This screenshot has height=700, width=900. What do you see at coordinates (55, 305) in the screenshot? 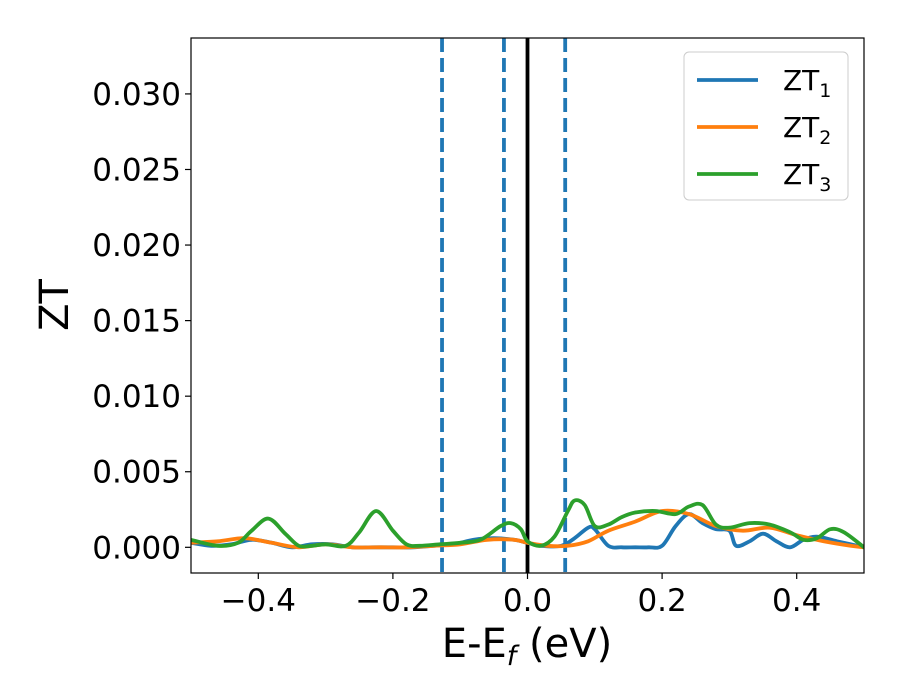
I see `y-axis-label: ZT` at bounding box center [55, 305].